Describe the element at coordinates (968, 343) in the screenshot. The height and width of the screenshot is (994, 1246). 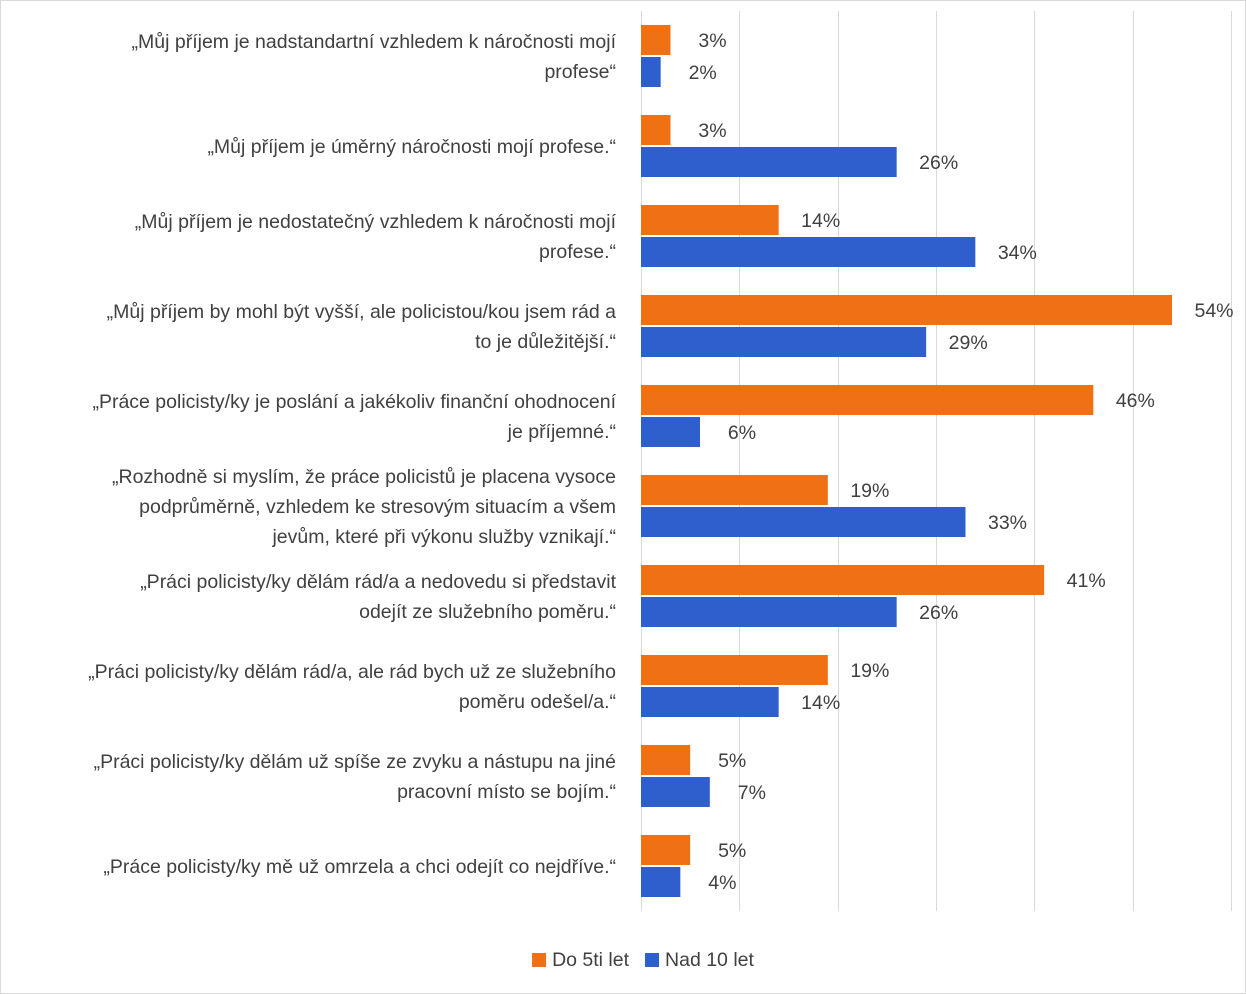
I see `data-label: 29%` at that location.